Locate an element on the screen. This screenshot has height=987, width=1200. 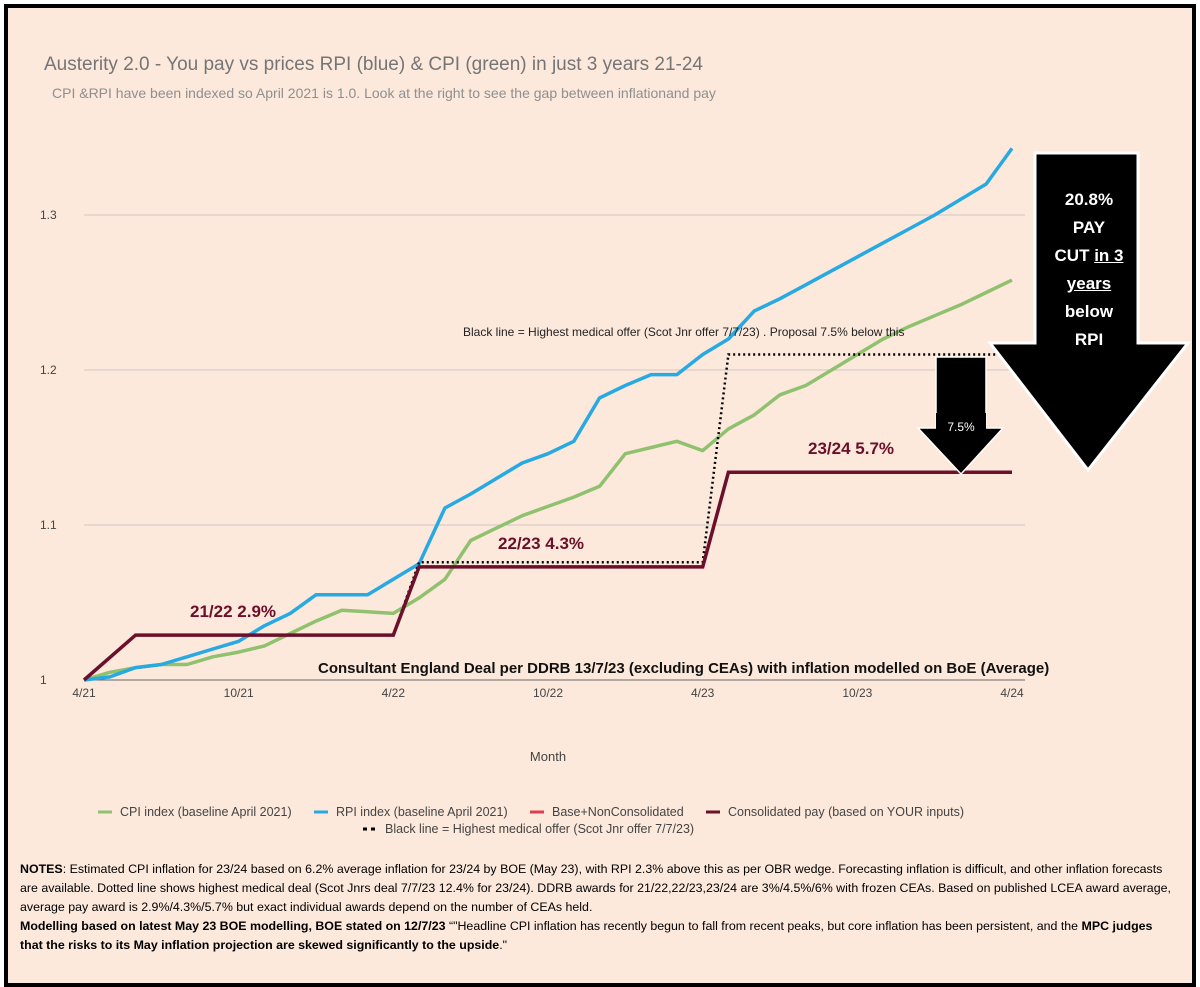
y-tick-label: 1 is located at coordinates (43, 680).